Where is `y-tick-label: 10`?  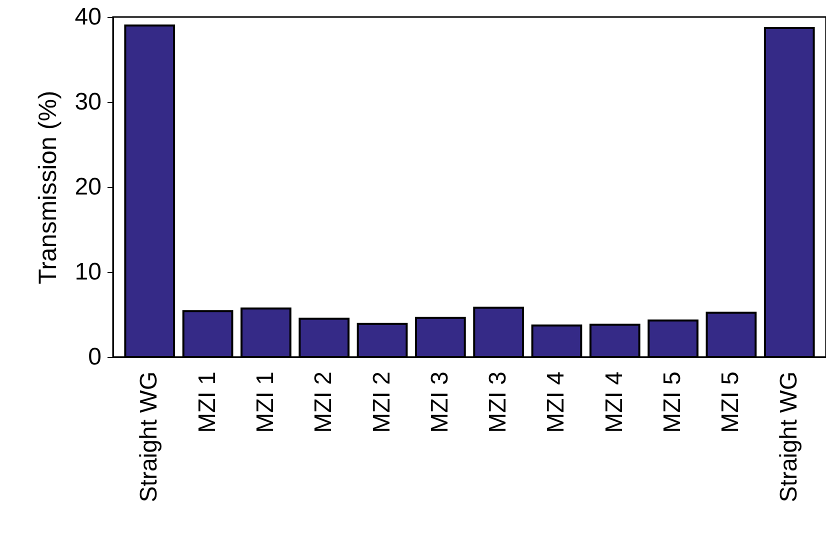 y-tick-label: 10 is located at coordinates (88, 272).